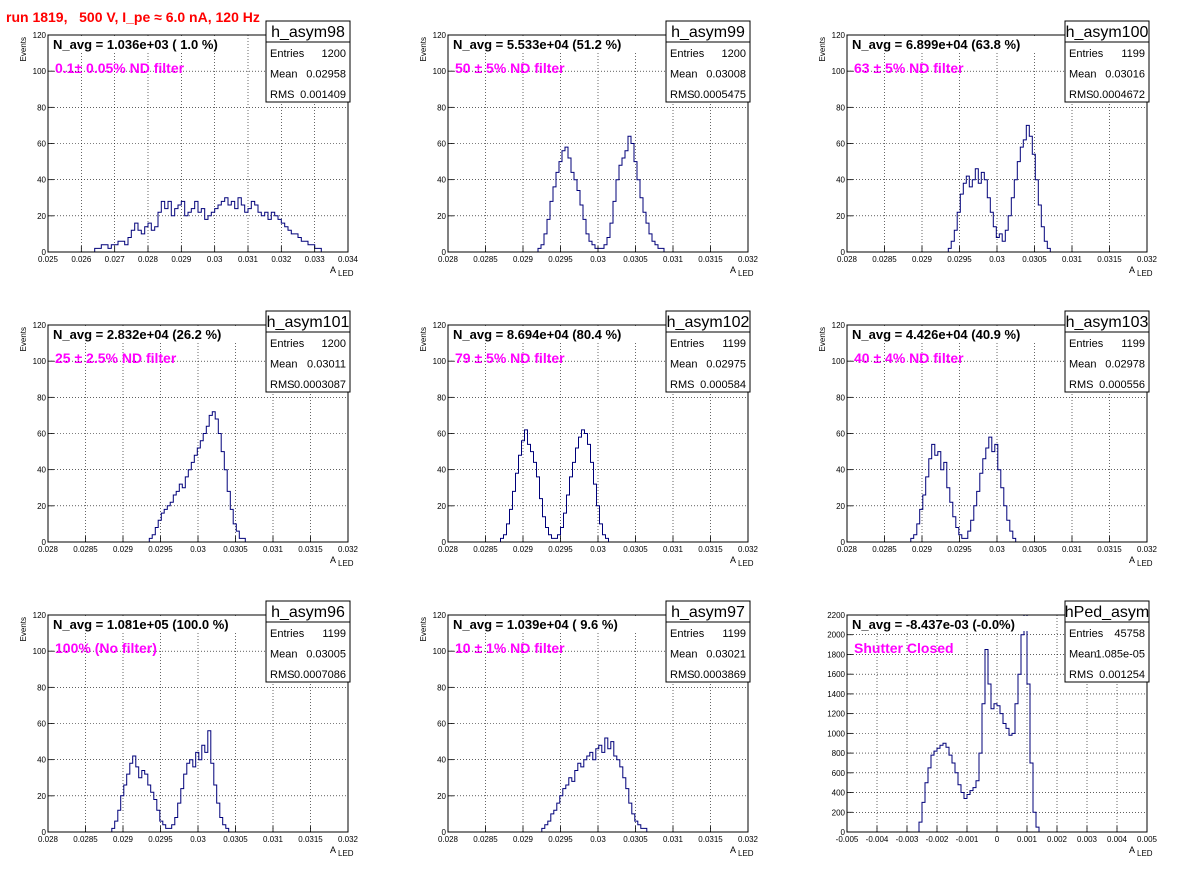 The width and height of the screenshot is (1196, 872). I want to click on stats-value: 0.03016, so click(1125, 75).